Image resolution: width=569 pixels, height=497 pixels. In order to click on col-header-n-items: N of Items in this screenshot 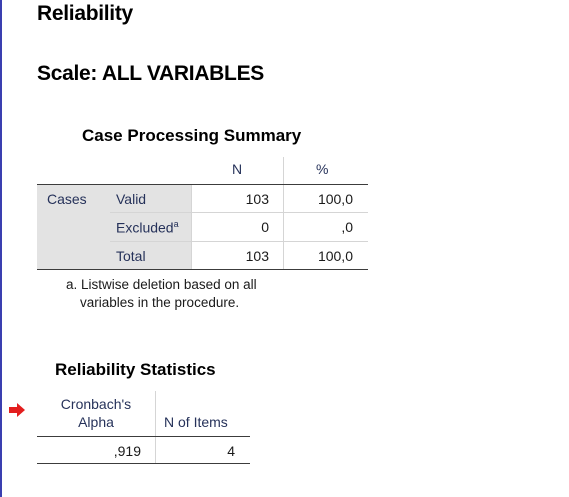, I will do `click(196, 422)`.